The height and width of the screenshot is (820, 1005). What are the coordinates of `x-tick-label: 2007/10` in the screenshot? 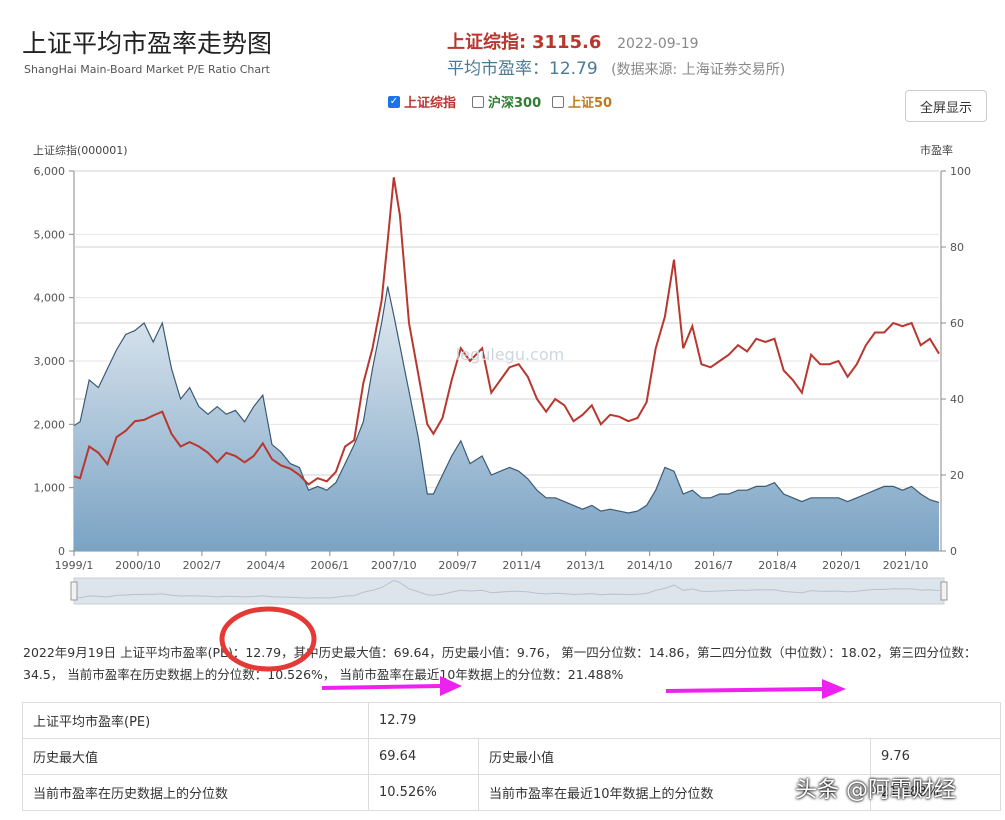 It's located at (394, 565).